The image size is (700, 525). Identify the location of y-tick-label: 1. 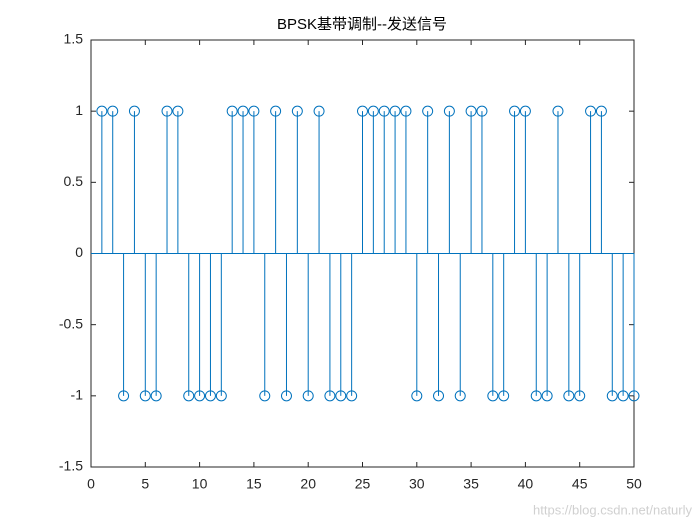
(79, 110).